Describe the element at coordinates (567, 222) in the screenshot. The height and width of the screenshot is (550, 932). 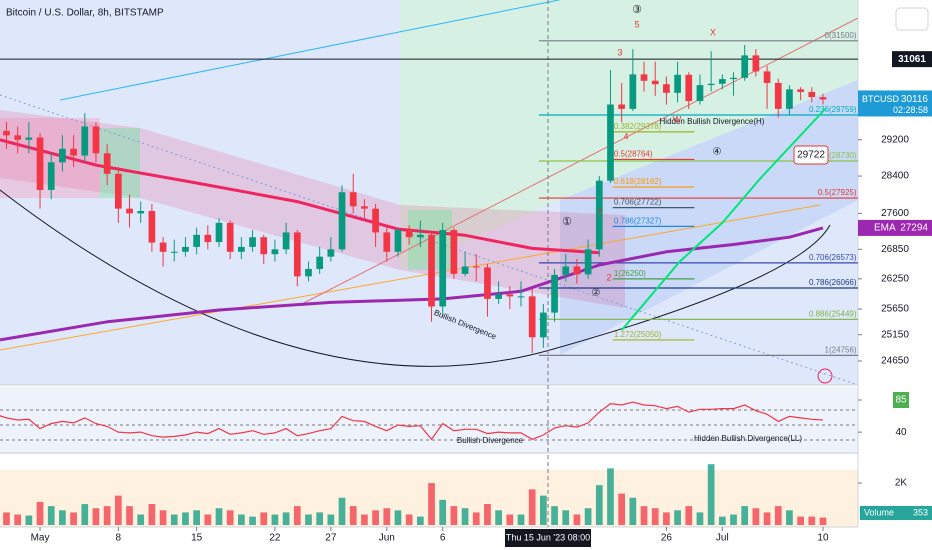
I see `annotation: ①` at that location.